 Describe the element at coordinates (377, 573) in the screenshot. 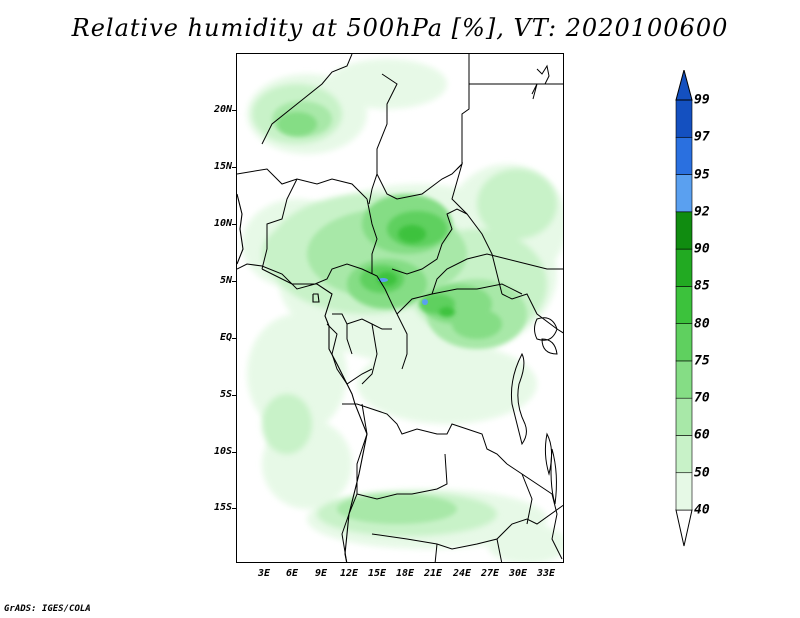

I see `lon-label-15e: 15E` at that location.